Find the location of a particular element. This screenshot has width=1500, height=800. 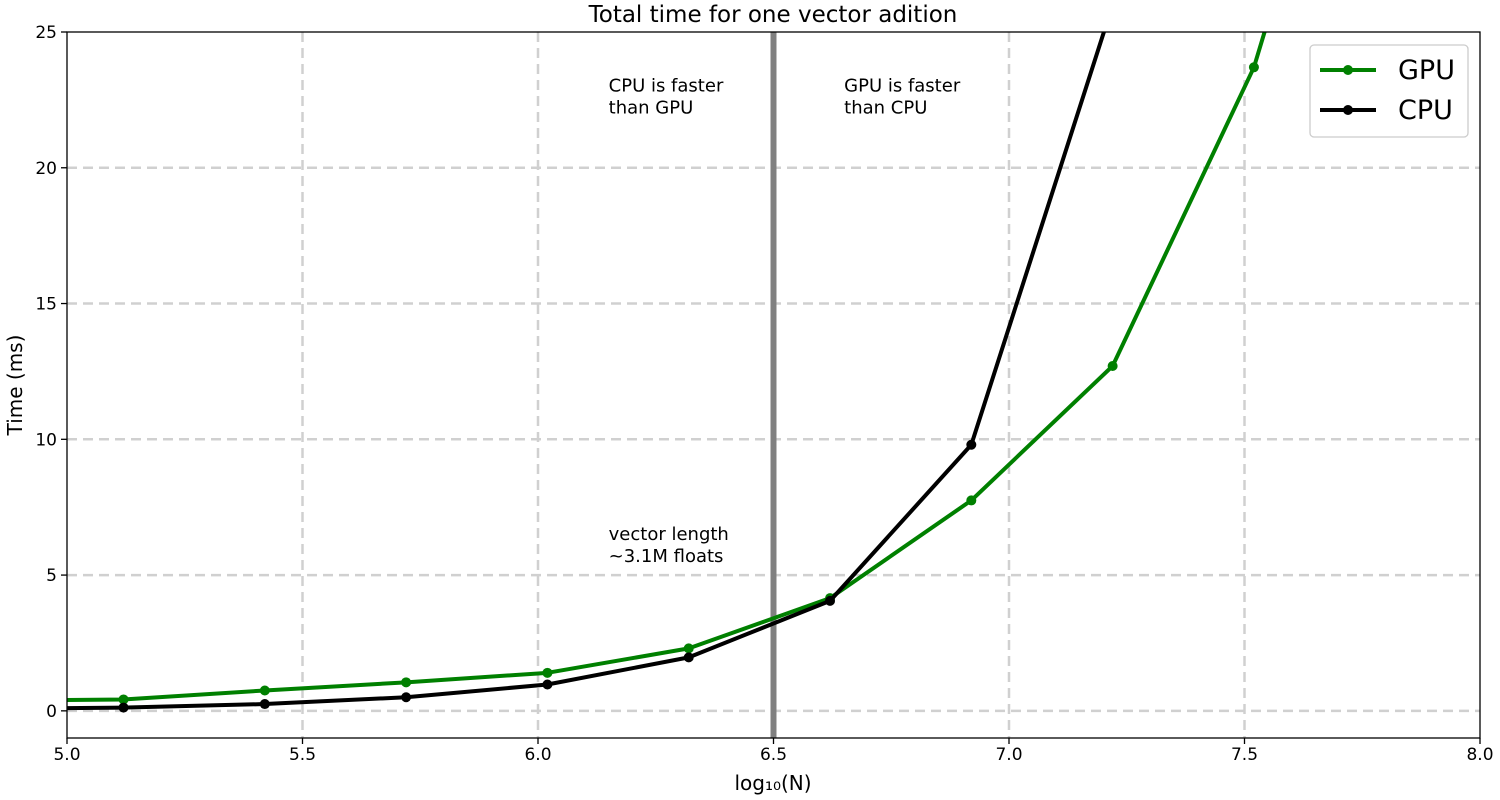

chart-title: Total time for one vector adition is located at coordinates (773, 15).